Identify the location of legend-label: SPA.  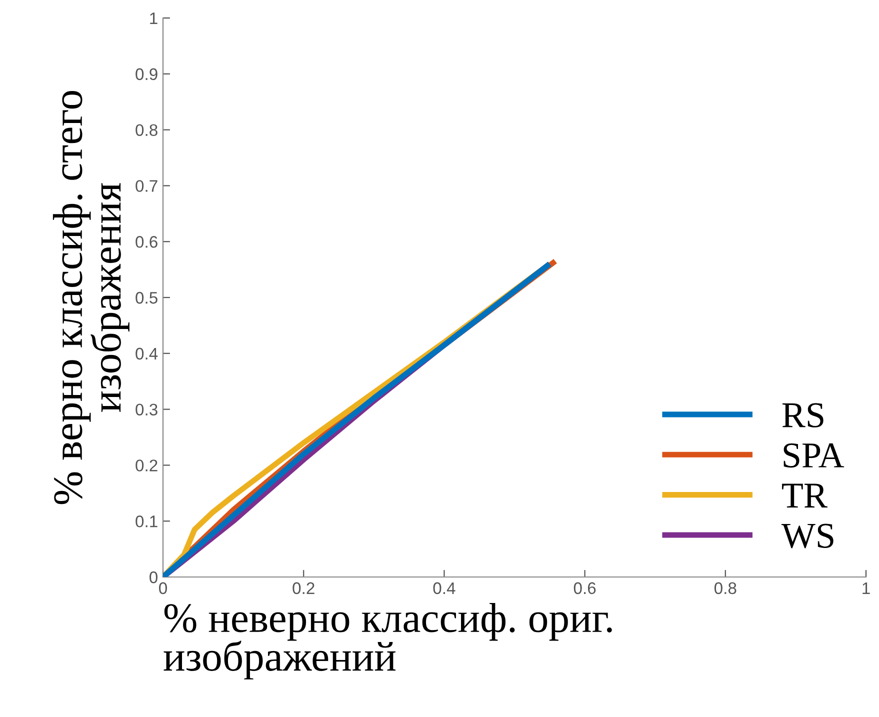
(814, 455).